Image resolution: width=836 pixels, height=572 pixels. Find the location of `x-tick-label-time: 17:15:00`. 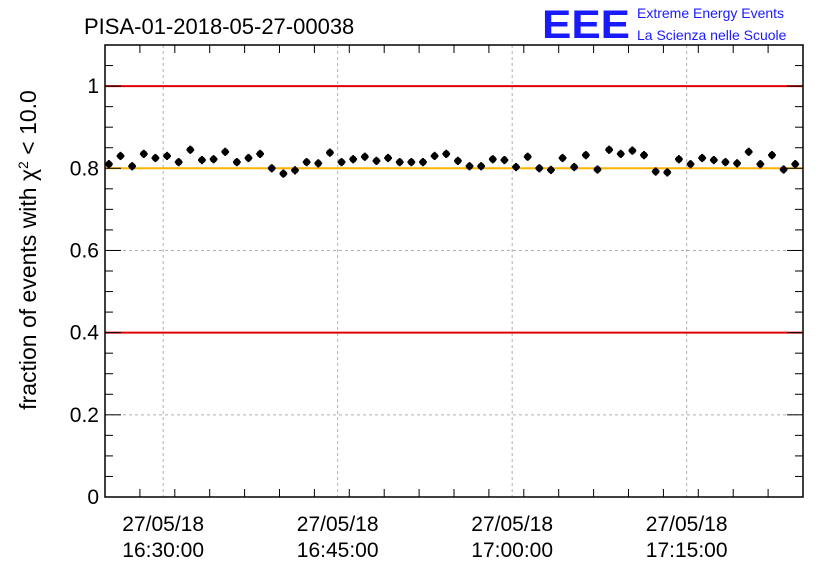

x-tick-label-time: 17:15:00 is located at coordinates (687, 550).